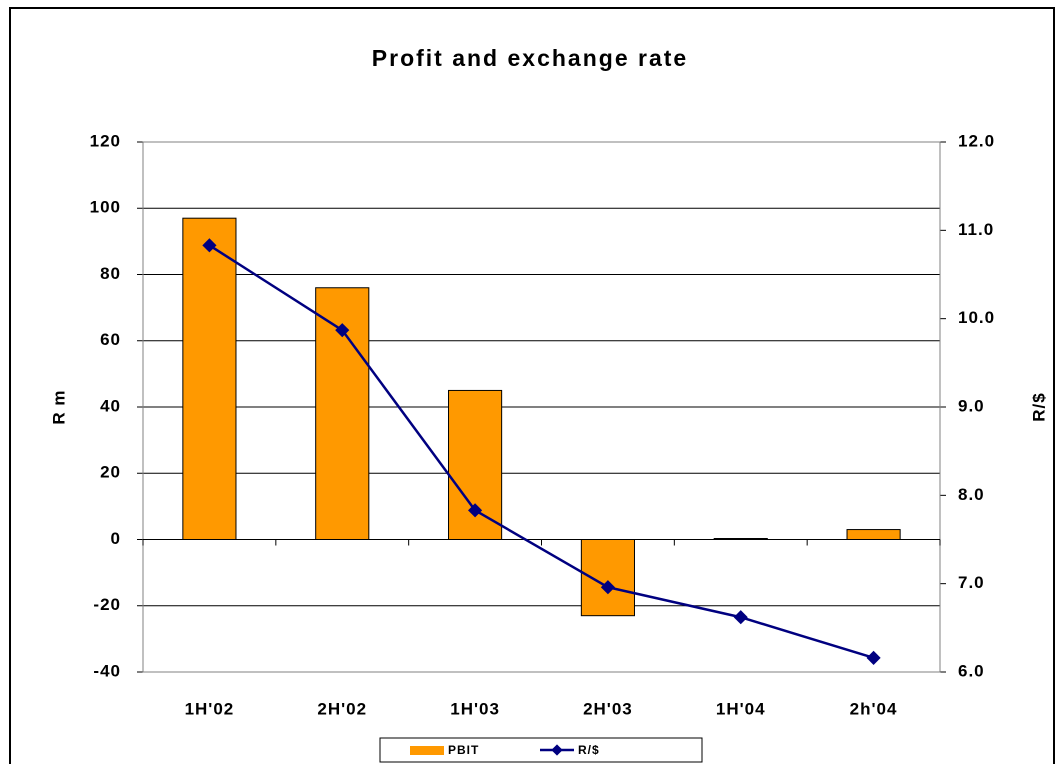 The height and width of the screenshot is (764, 1057). I want to click on y-axis-label: R m, so click(58, 406).